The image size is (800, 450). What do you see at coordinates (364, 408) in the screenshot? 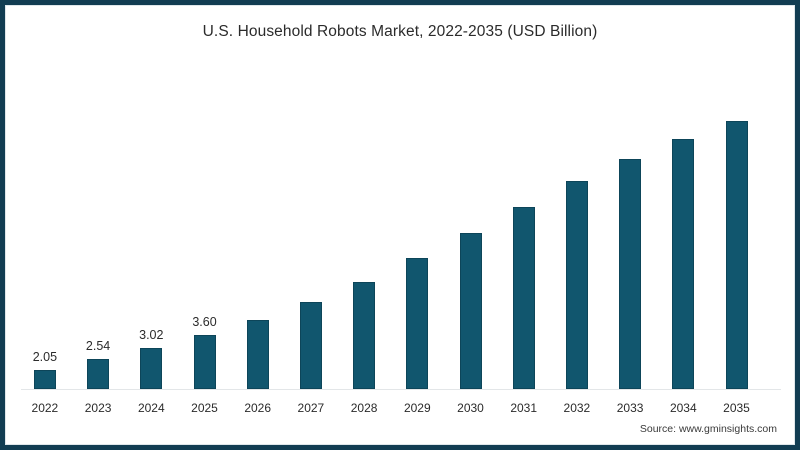
I see `x-axis-tick-label: 2028` at bounding box center [364, 408].